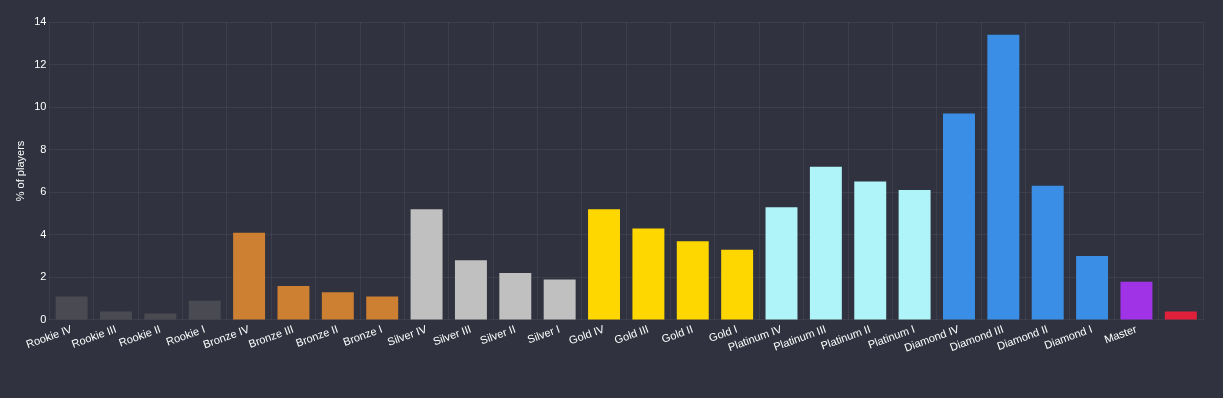 The height and width of the screenshot is (398, 1223). What do you see at coordinates (317, 335) in the screenshot?
I see `x-tick-label: Bronze II` at bounding box center [317, 335].